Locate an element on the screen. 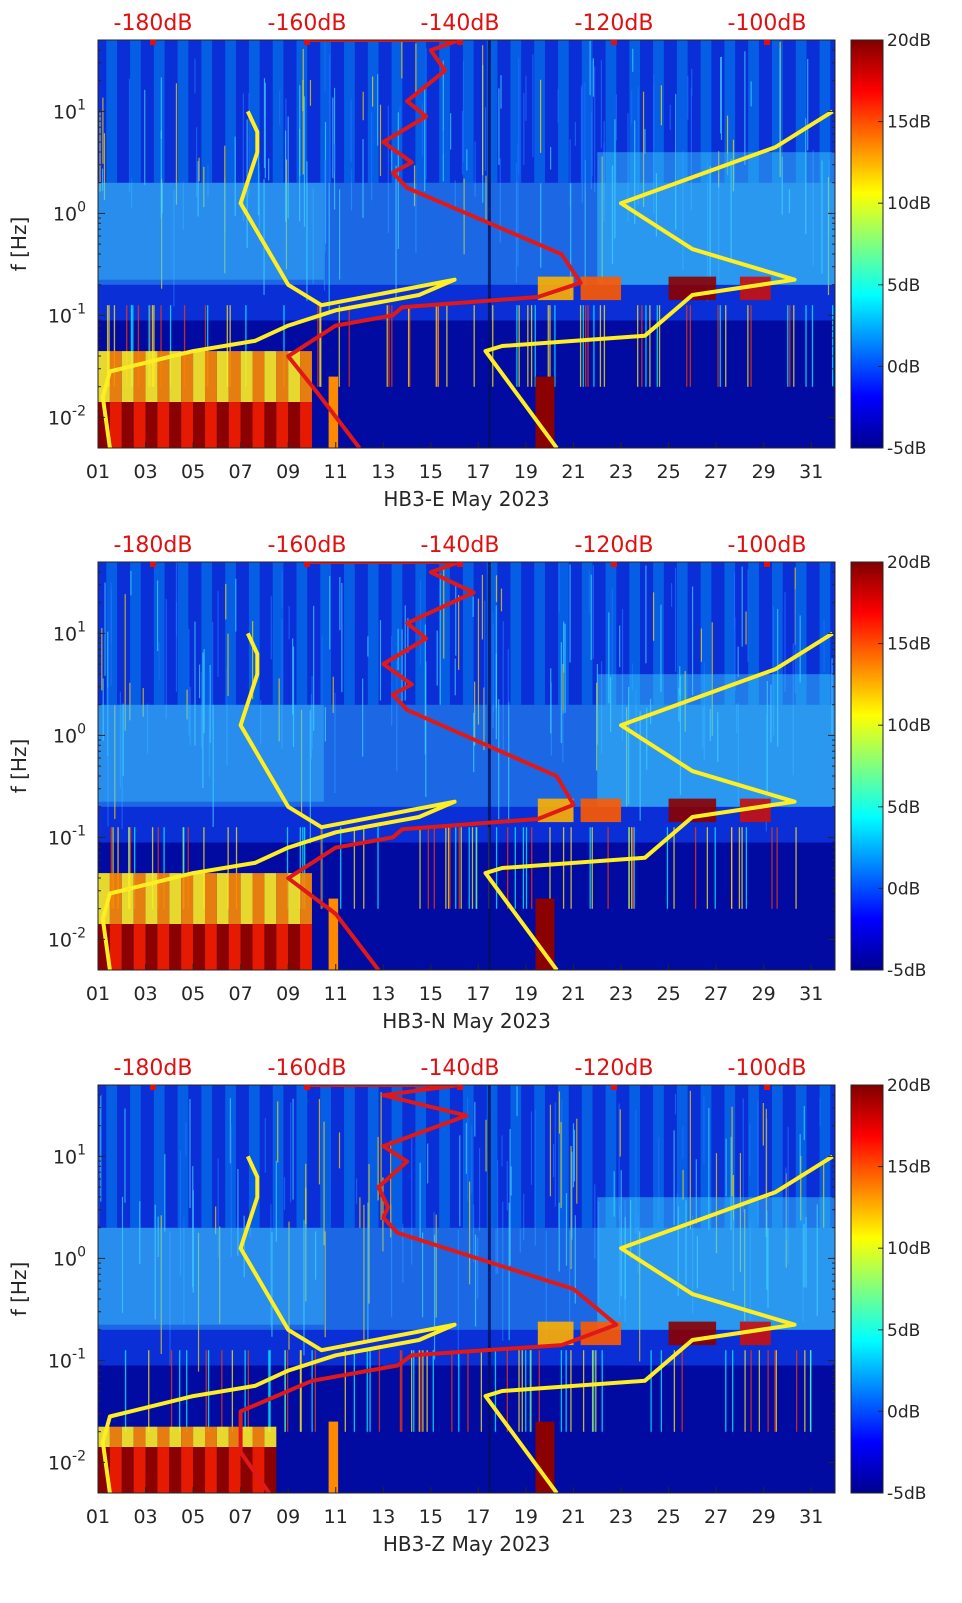 Image resolution: width=962 pixels, height=1603 pixels. colorbar-gradient is located at coordinates (867, 766).